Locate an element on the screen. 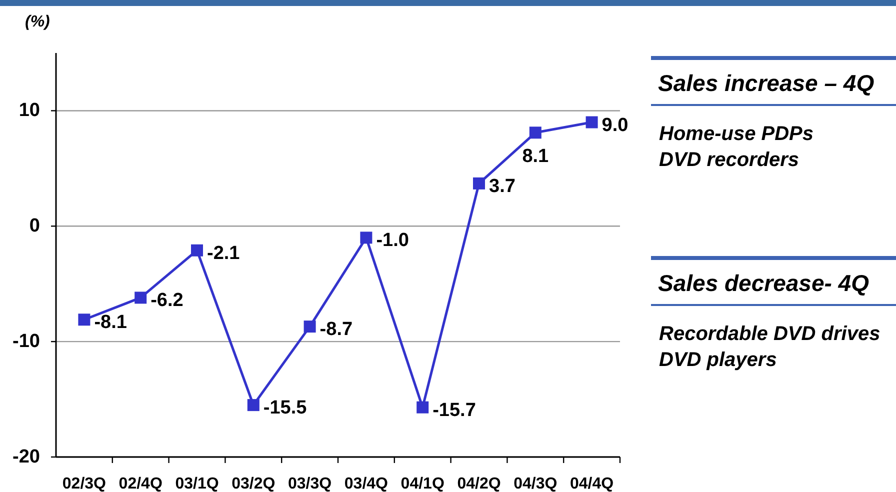  data-label: -8.1 is located at coordinates (111, 323).